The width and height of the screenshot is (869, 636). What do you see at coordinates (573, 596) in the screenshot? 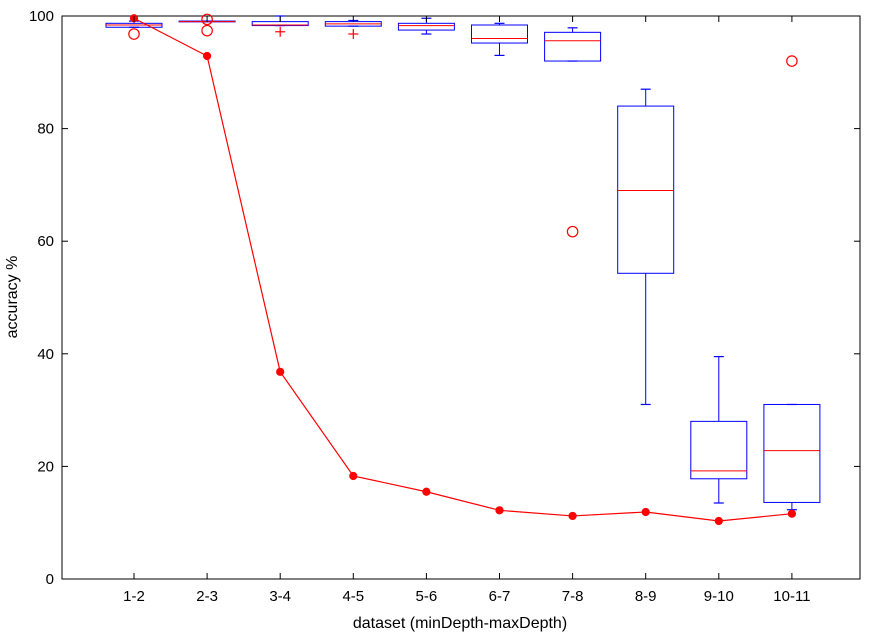
I see `x-tick-label-7-8: 7-8` at bounding box center [573, 596].